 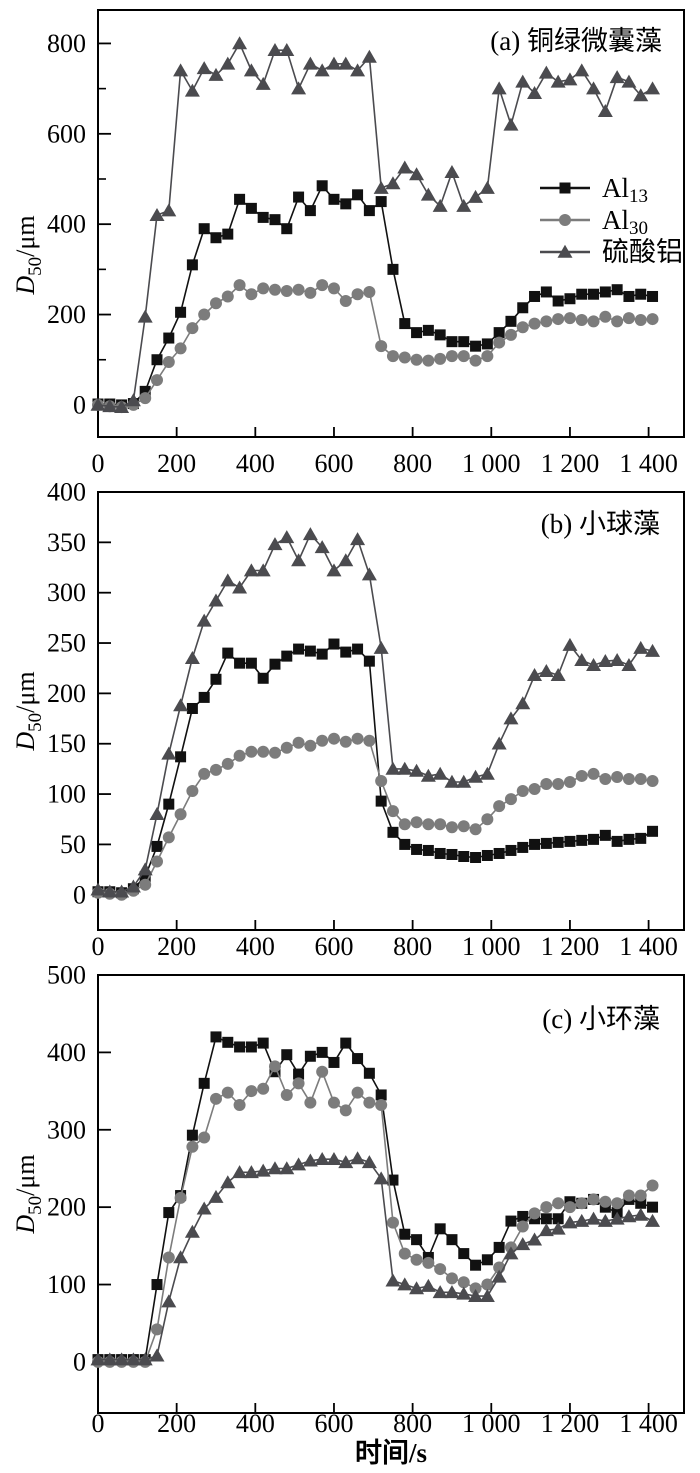 I want to click on x-tick-label: 0, so click(x=98, y=1423).